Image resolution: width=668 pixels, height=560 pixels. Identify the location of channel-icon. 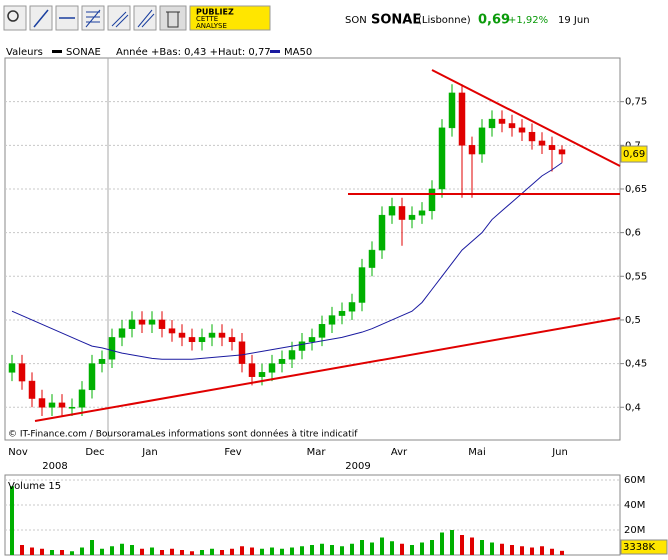
(120, 19).